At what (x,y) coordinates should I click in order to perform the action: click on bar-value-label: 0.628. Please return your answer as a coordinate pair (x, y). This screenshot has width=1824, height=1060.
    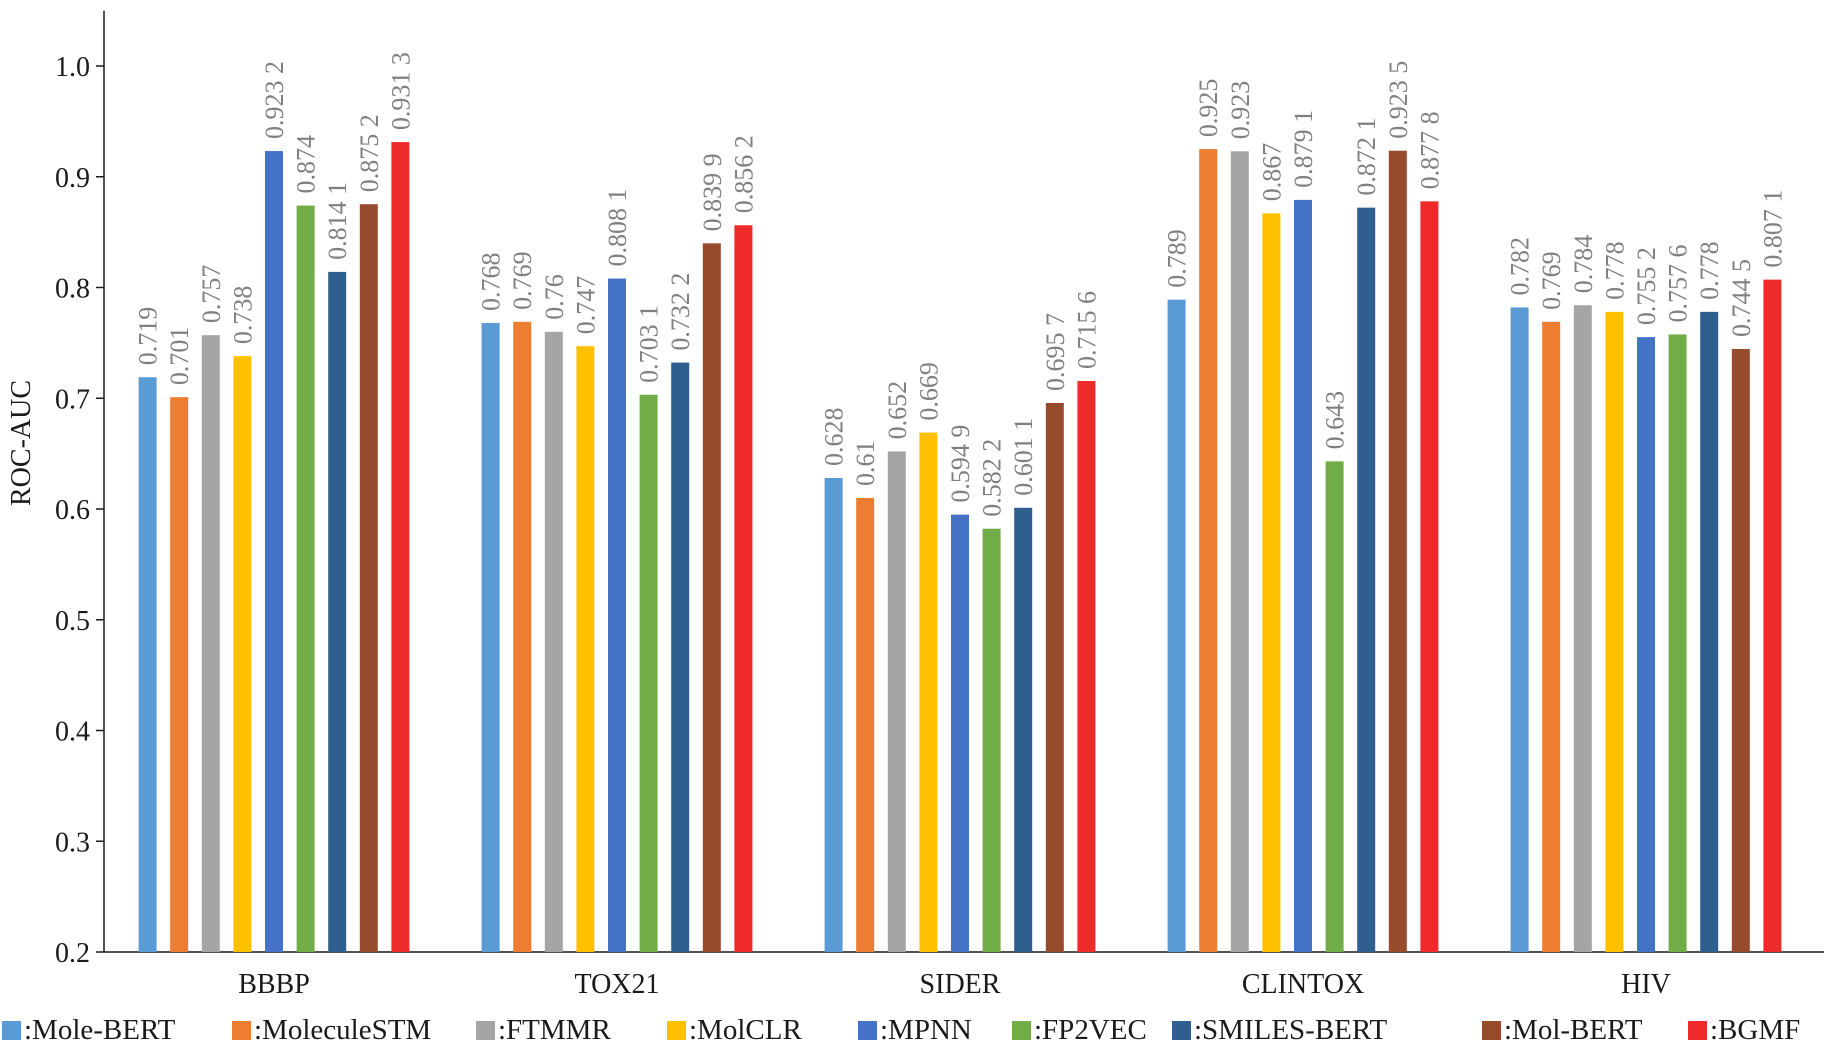
    Looking at the image, I should click on (834, 436).